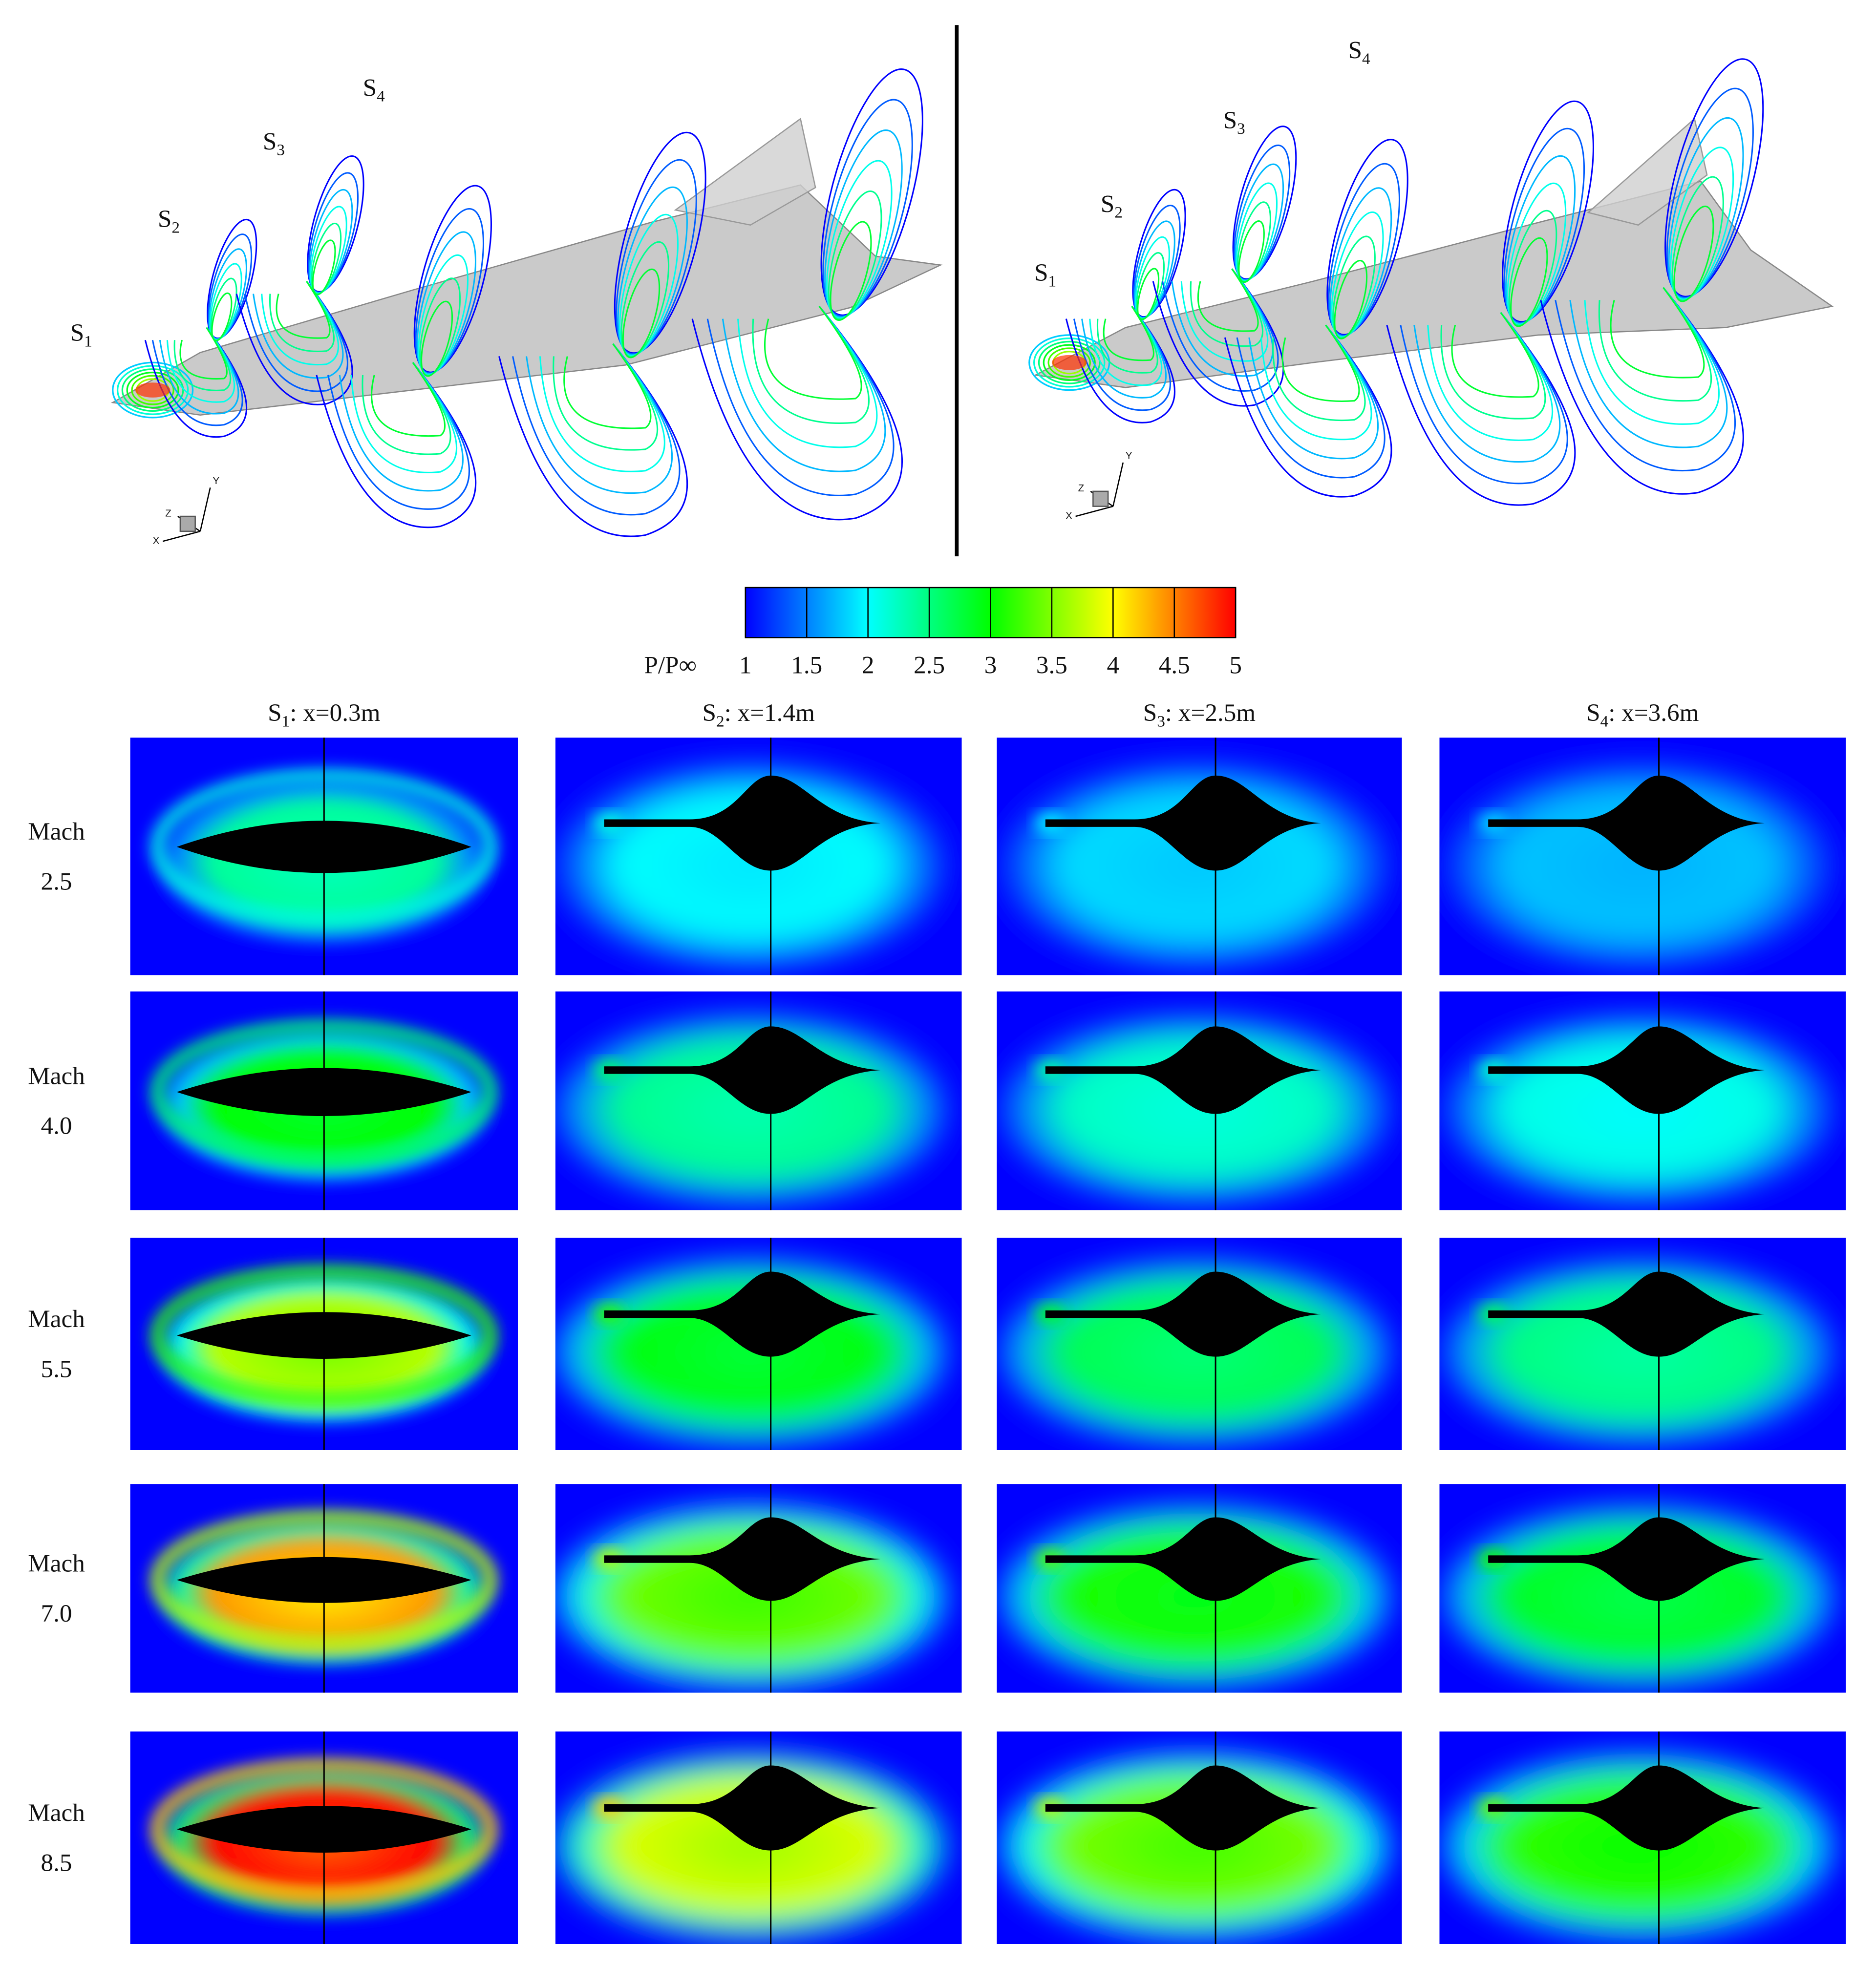 The height and width of the screenshot is (1964, 1876). Describe the element at coordinates (1241, 129) in the screenshot. I see `text-part: 3` at that location.